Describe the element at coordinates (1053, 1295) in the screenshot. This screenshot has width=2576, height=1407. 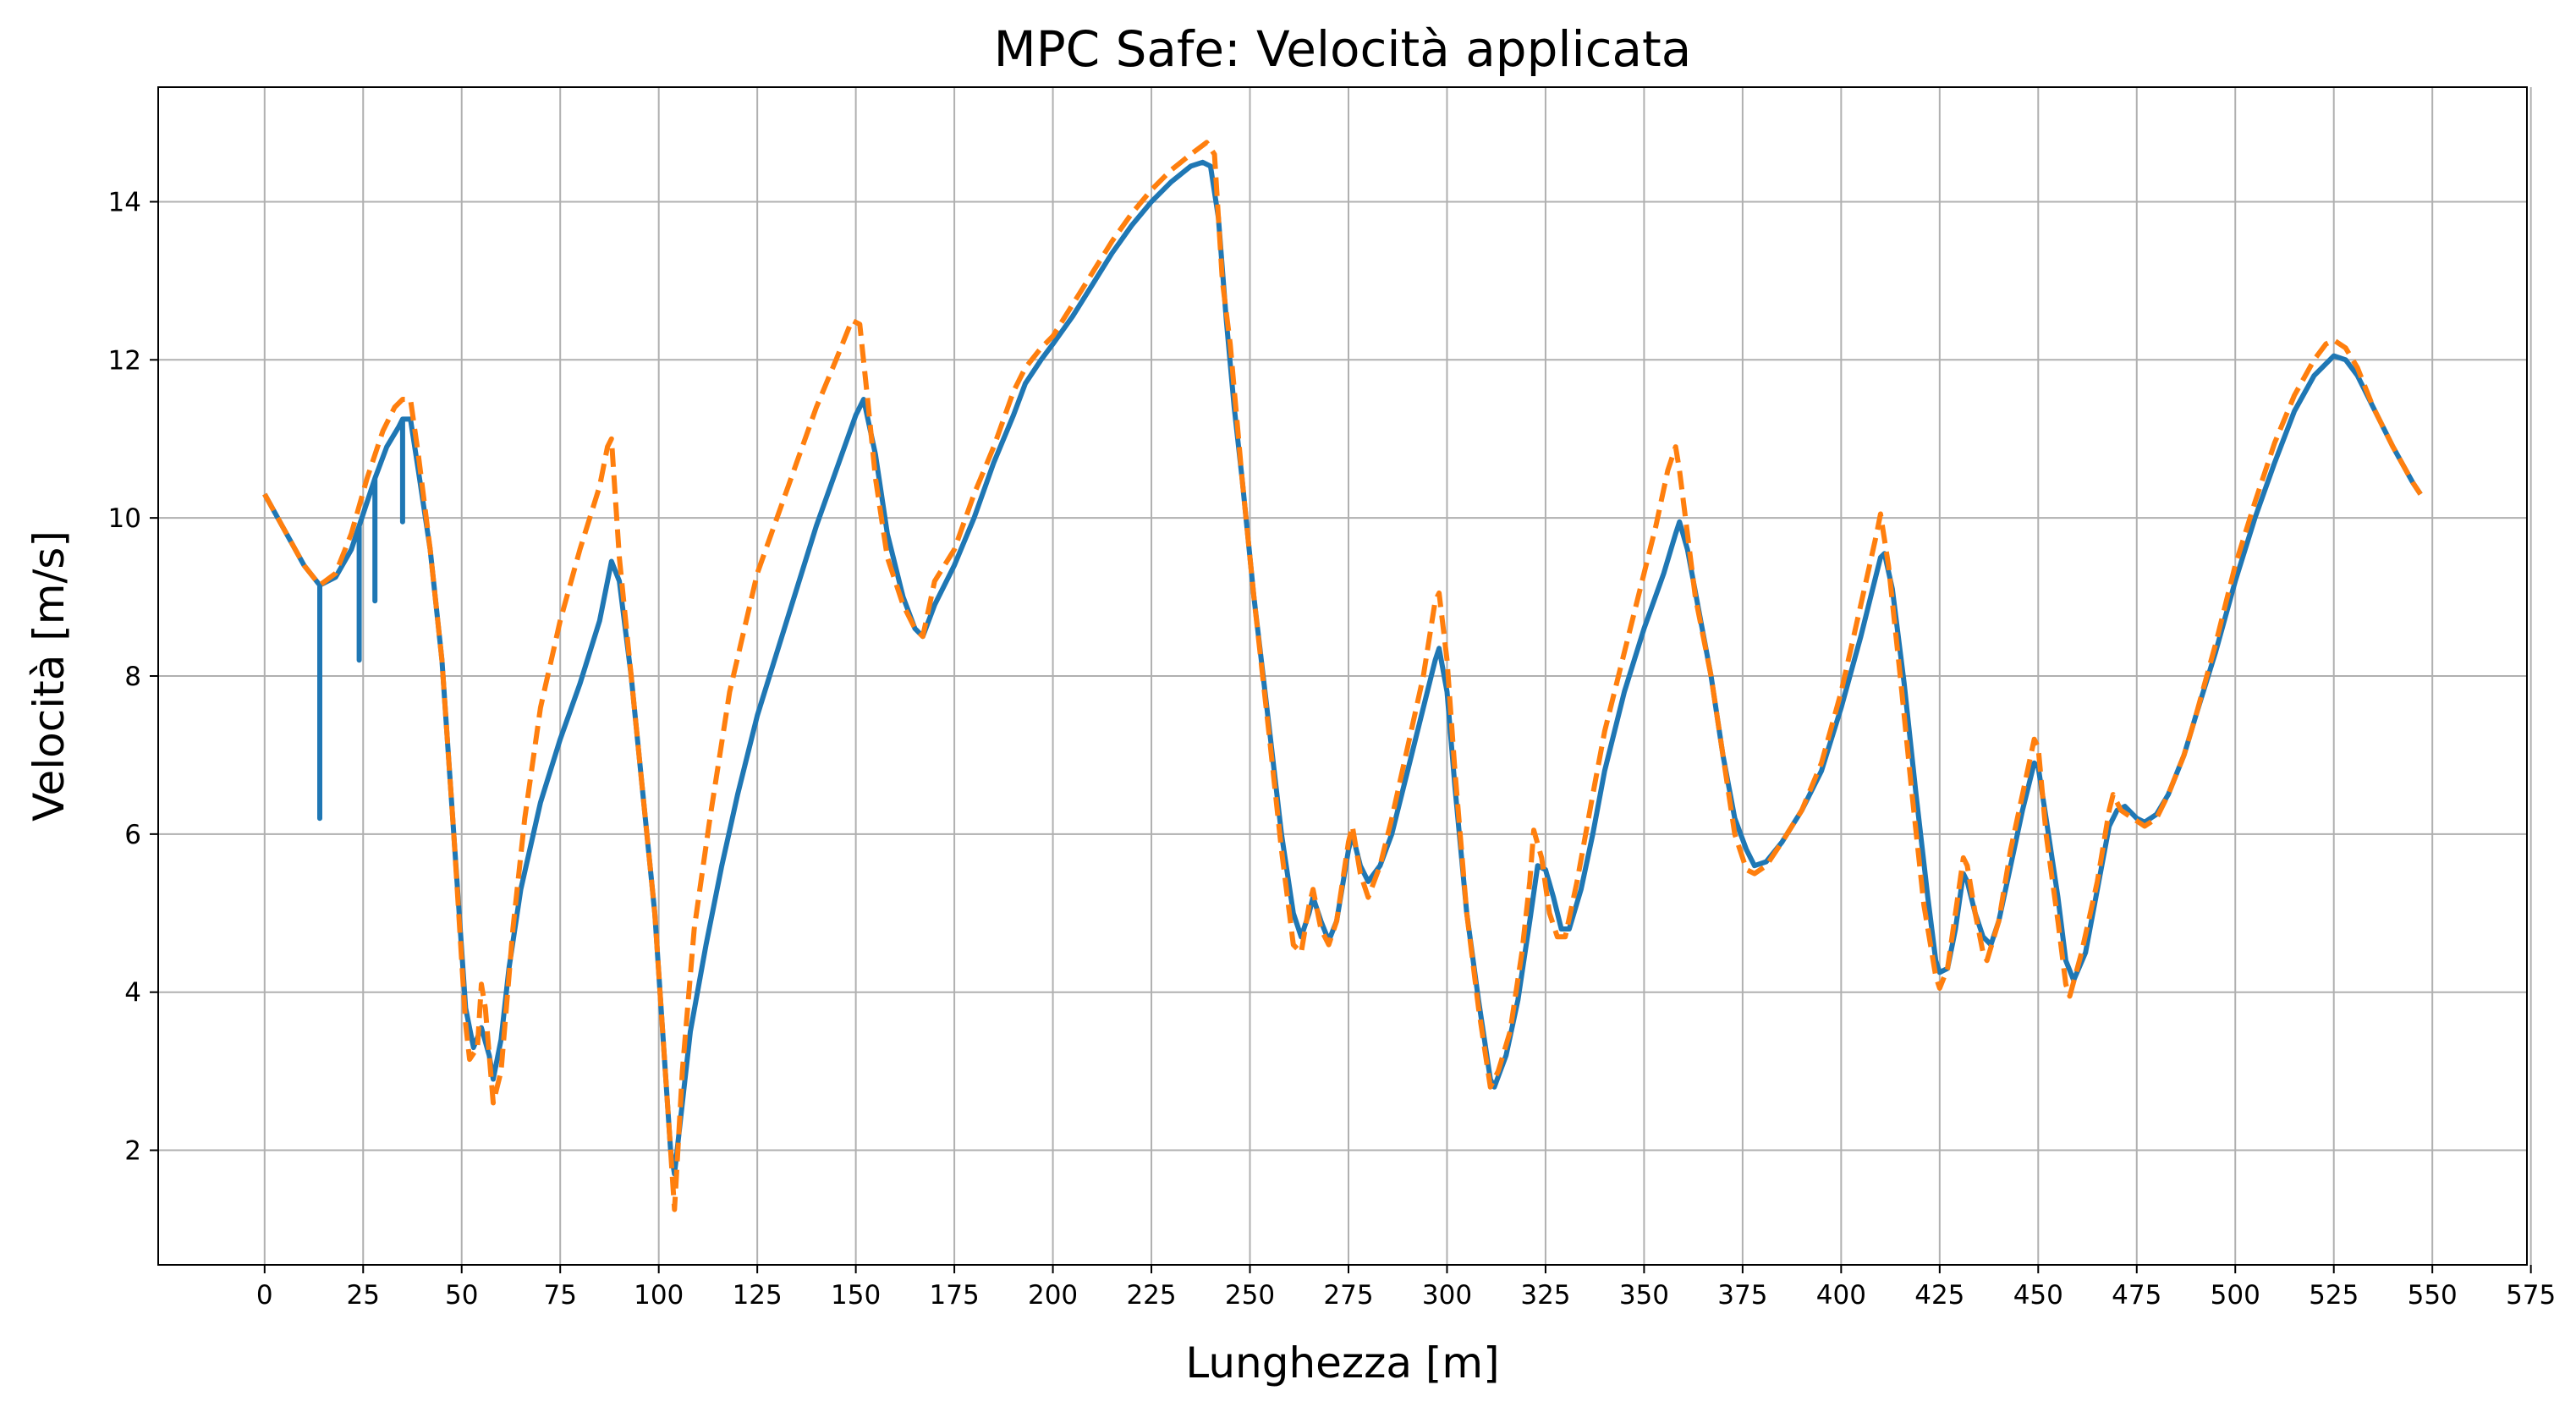
I see `x-tick-label: 200` at that location.